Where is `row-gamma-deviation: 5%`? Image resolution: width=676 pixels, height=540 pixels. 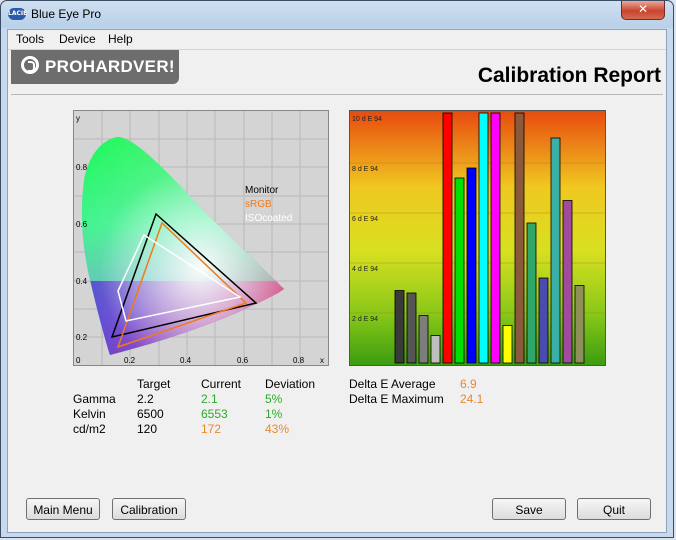 row-gamma-deviation: 5% is located at coordinates (274, 399).